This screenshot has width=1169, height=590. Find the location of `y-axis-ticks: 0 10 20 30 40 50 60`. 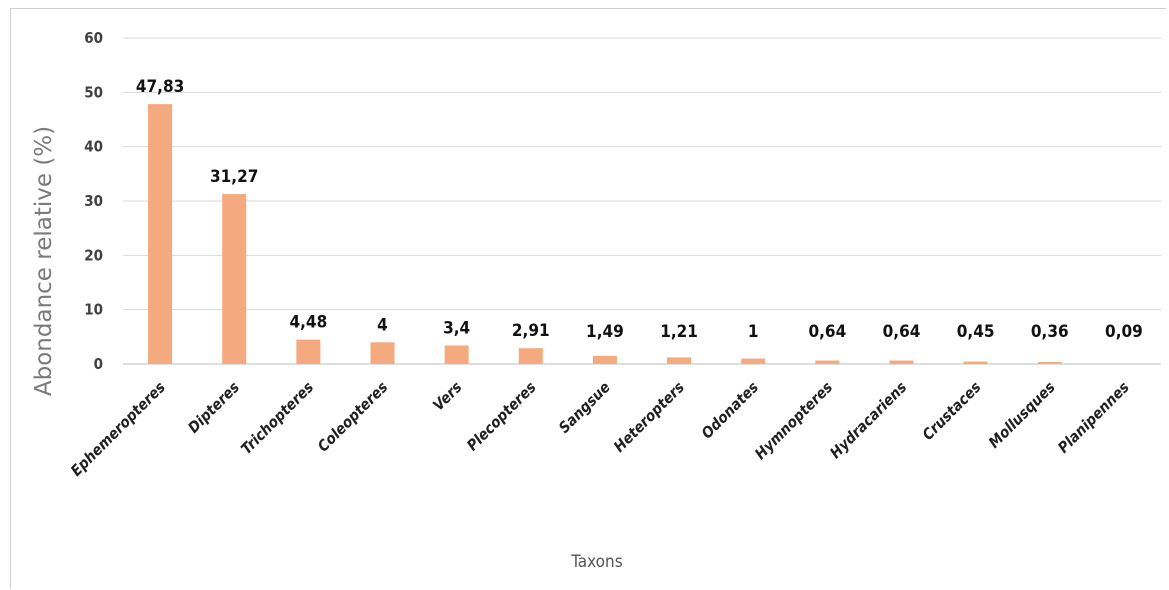

y-axis-ticks: 0 10 20 30 40 50 60 is located at coordinates (93, 201).